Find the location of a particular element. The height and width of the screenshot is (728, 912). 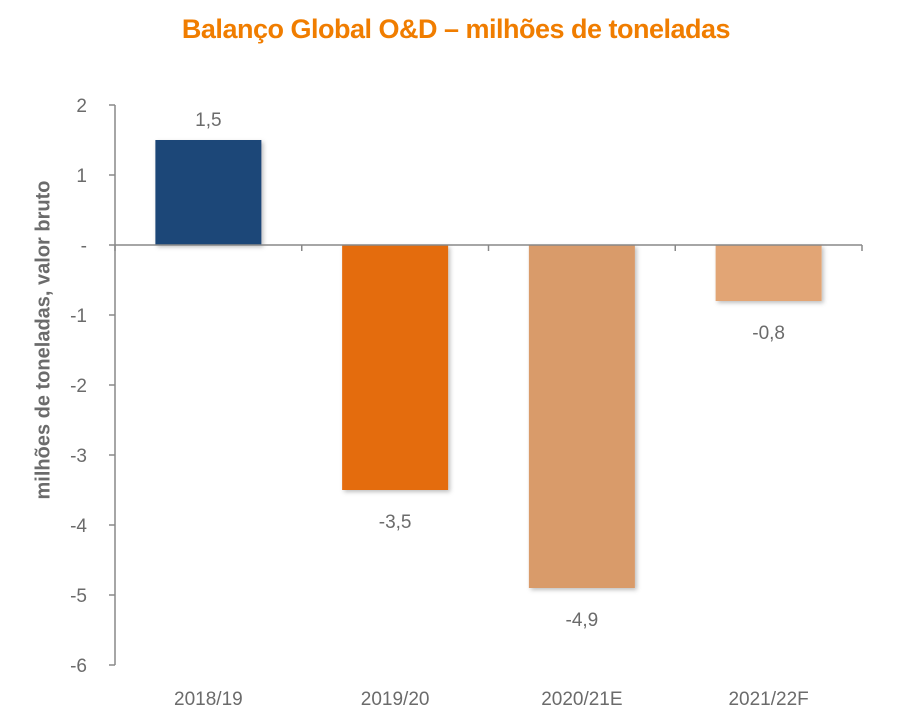

data-label: -4,9 is located at coordinates (582, 620).